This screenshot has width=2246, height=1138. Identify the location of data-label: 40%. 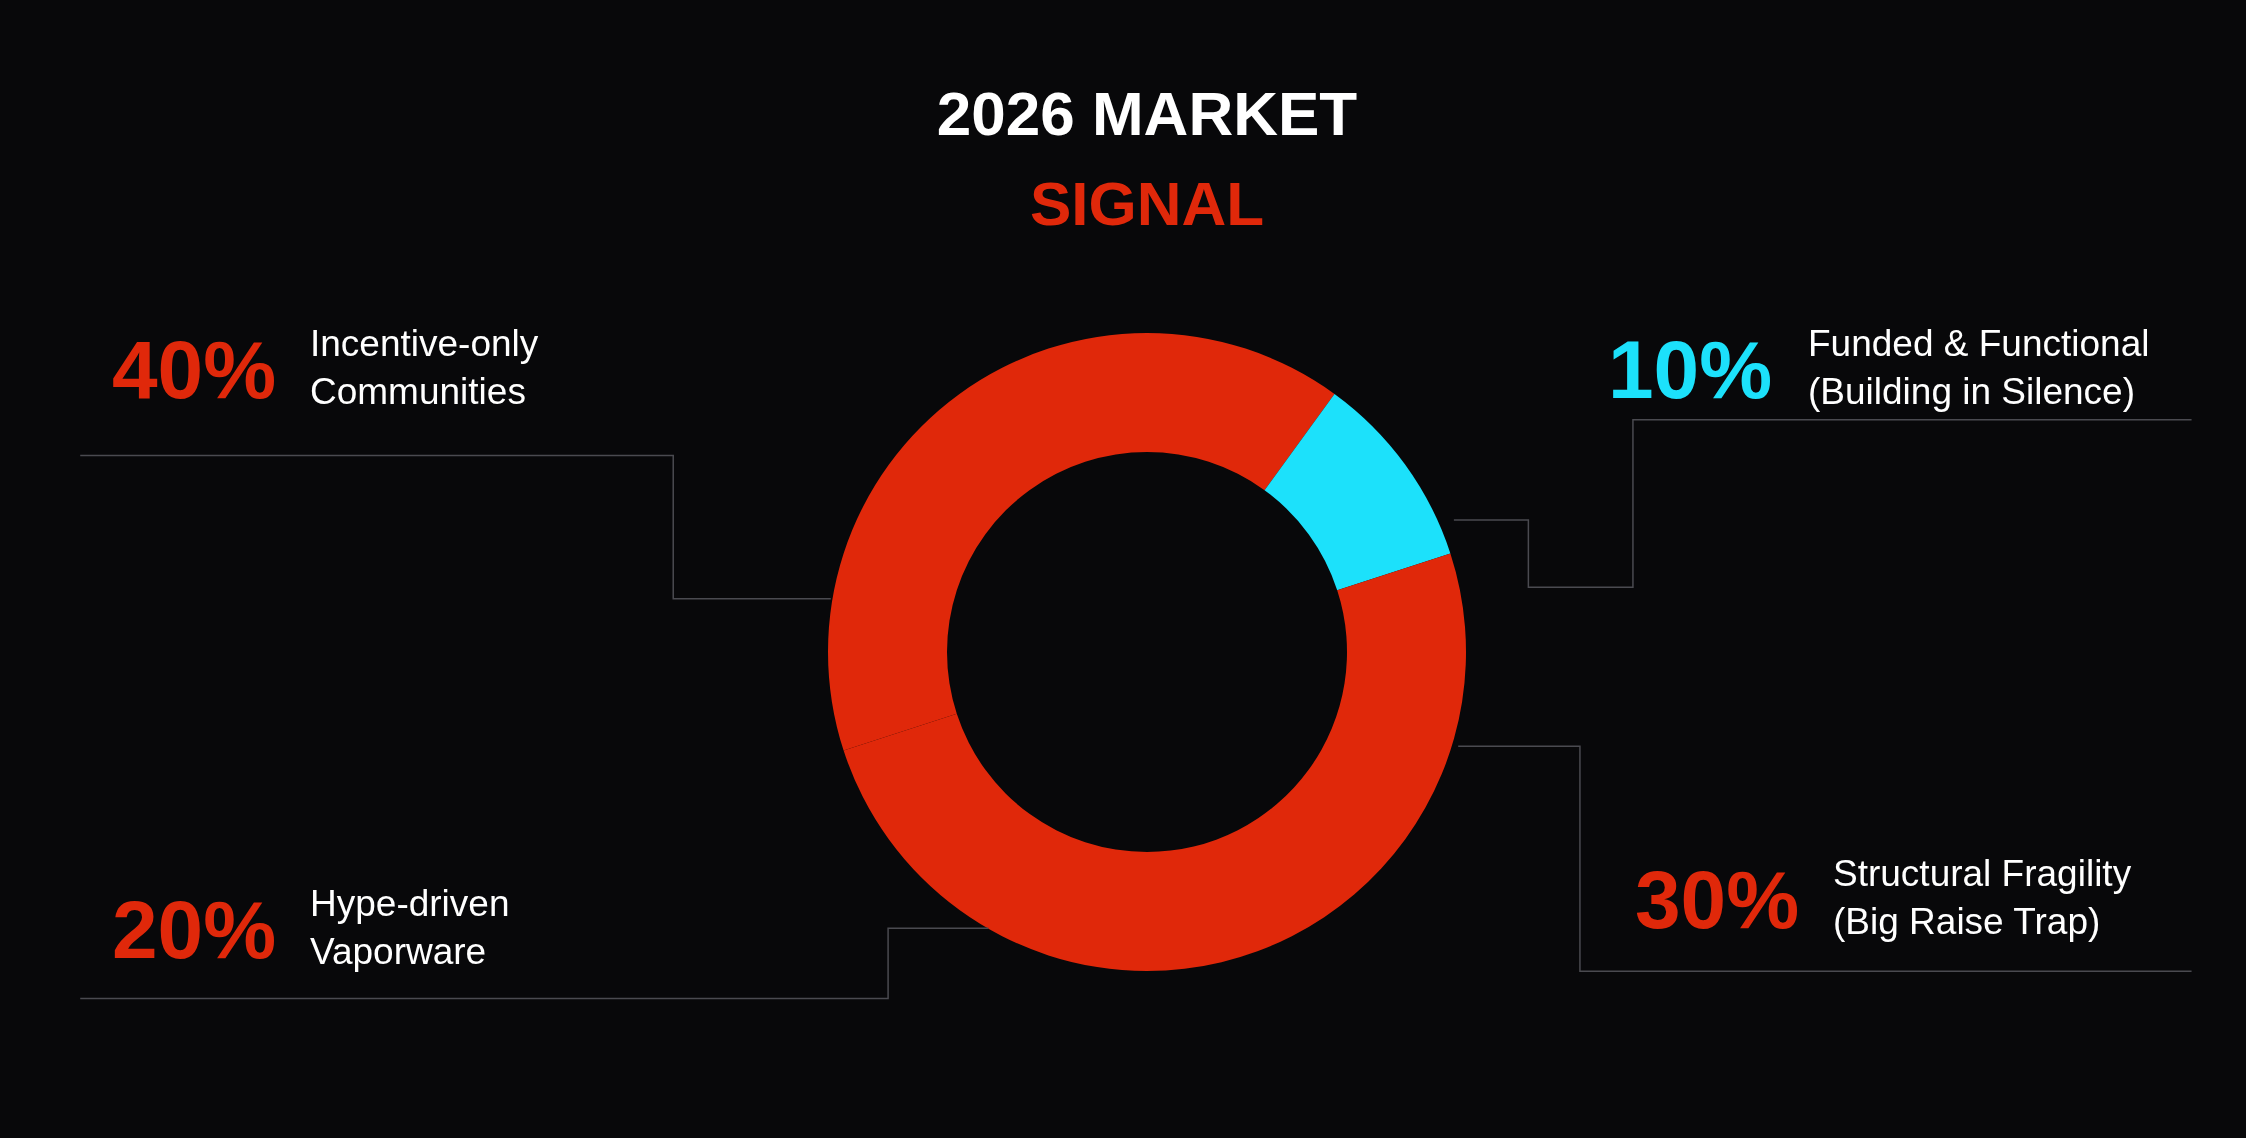
(194, 369).